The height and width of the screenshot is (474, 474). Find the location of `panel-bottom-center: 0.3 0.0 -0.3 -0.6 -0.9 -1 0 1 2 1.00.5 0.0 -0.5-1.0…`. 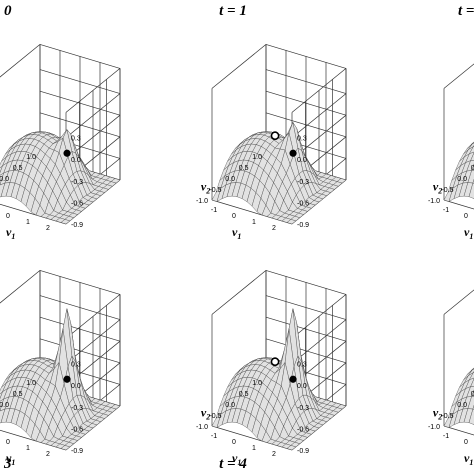

panel-bottom-center: 0.3 0.0 -0.3 -0.6 -0.9 -1 0 1 2 1.00.5 0.0 -0.5-1.0… is located at coordinates (271, 371).